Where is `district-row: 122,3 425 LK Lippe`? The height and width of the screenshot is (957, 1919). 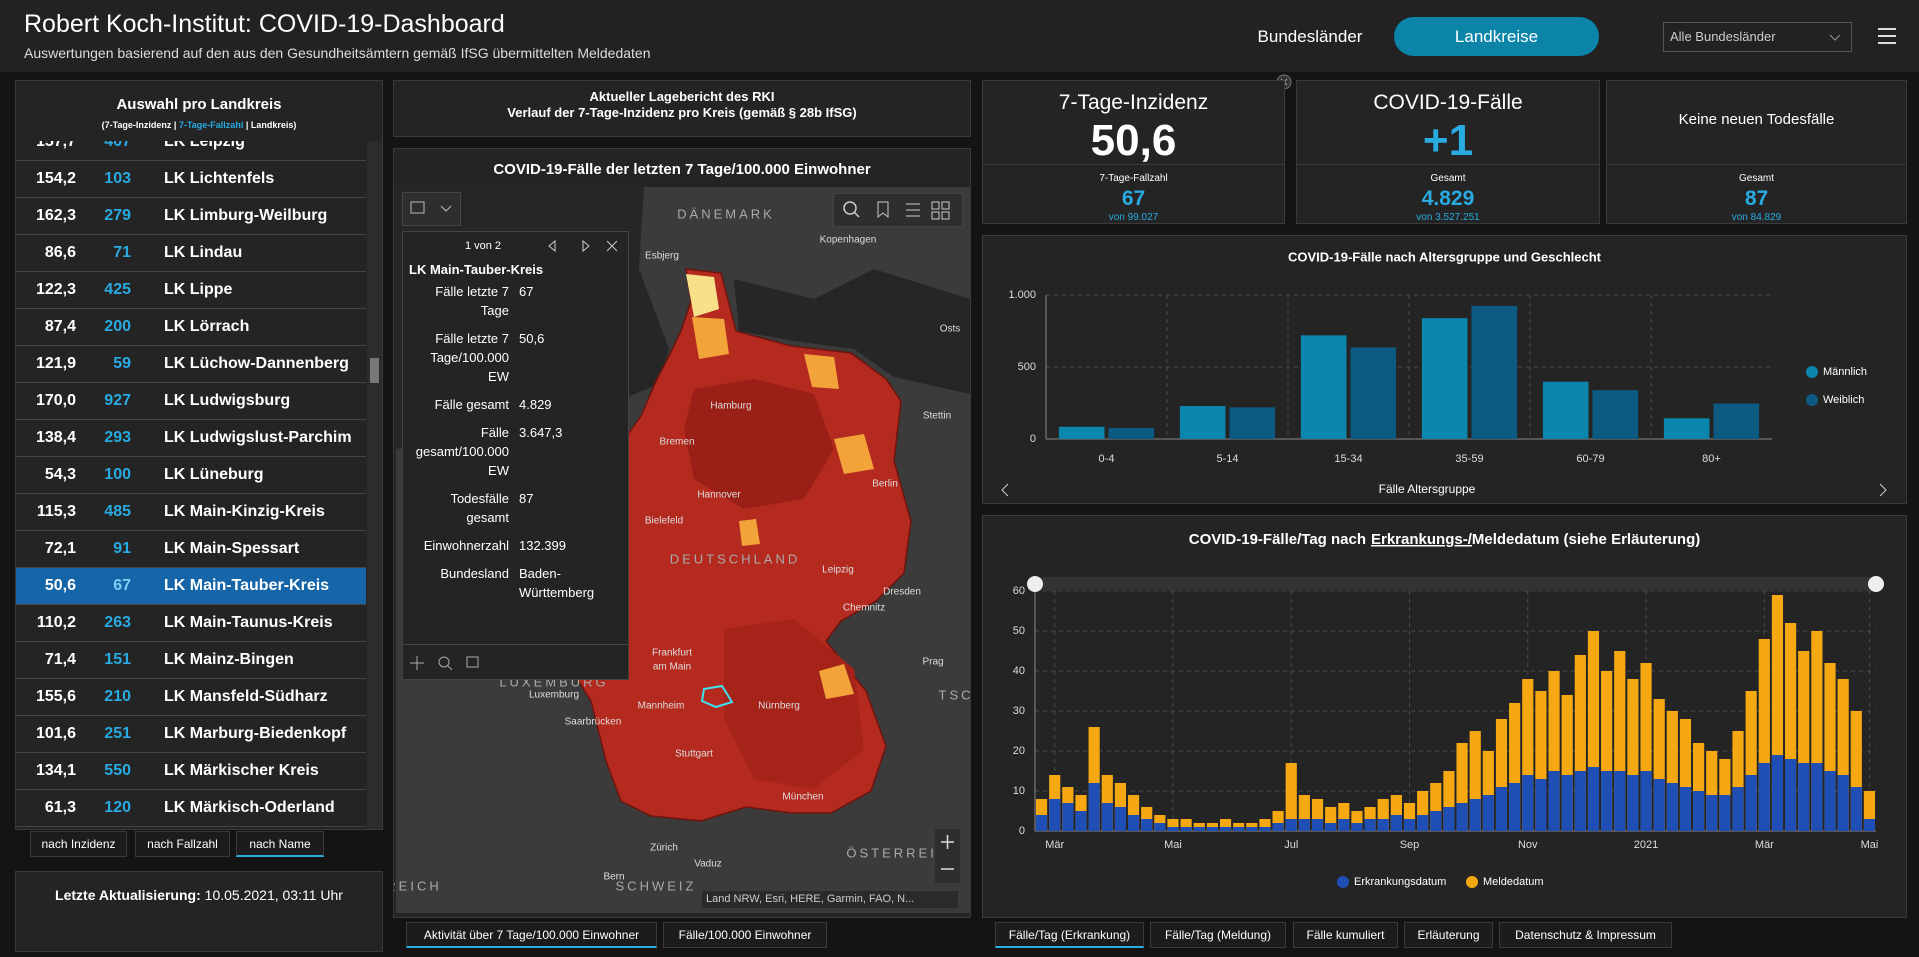 district-row: 122,3 425 LK Lippe is located at coordinates (191, 290).